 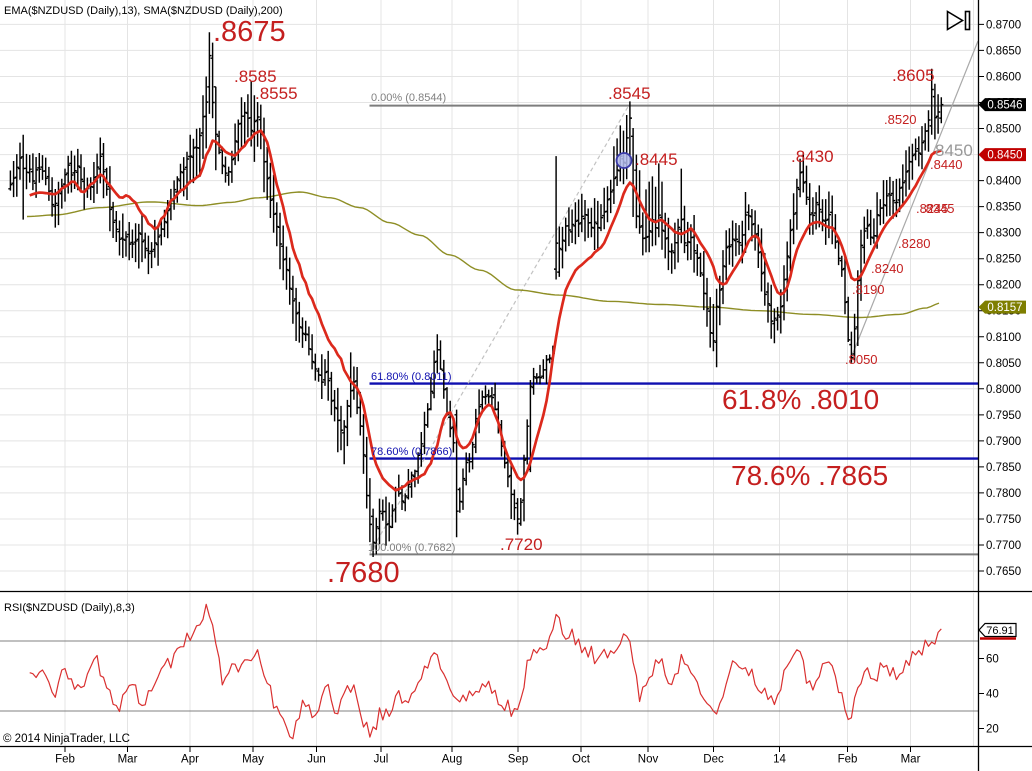 I want to click on svg-text: RSI($NZDUSD (Daily),8,3), so click(x=69, y=608).